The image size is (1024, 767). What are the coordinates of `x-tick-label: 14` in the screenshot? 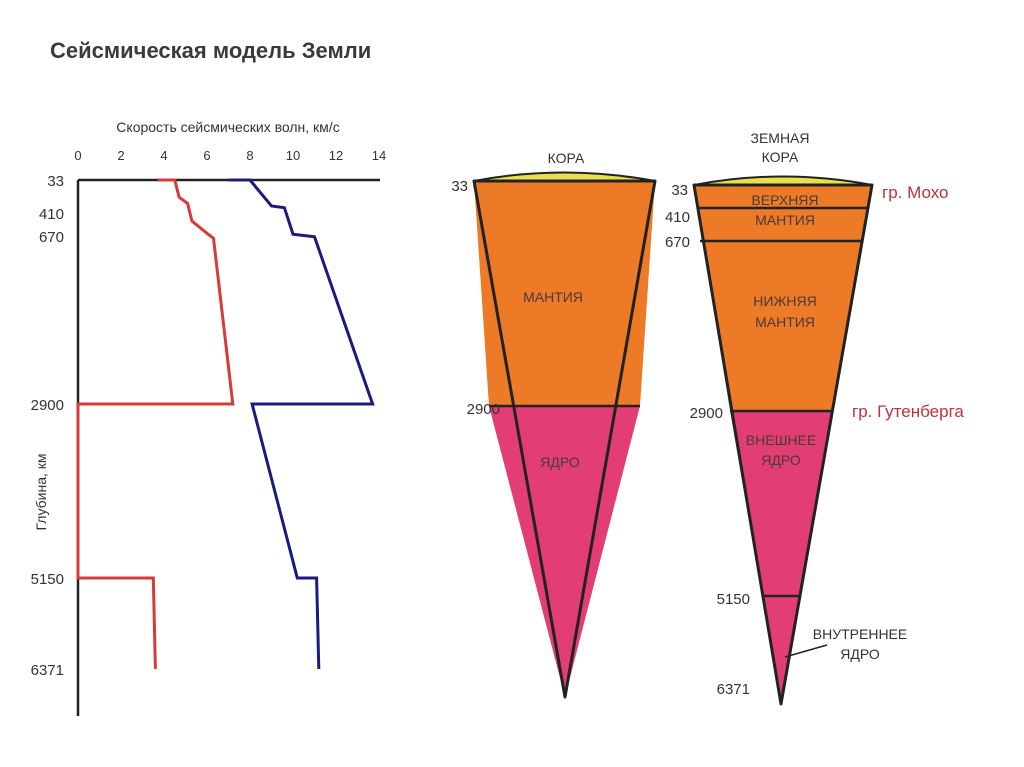 It's located at (379, 155).